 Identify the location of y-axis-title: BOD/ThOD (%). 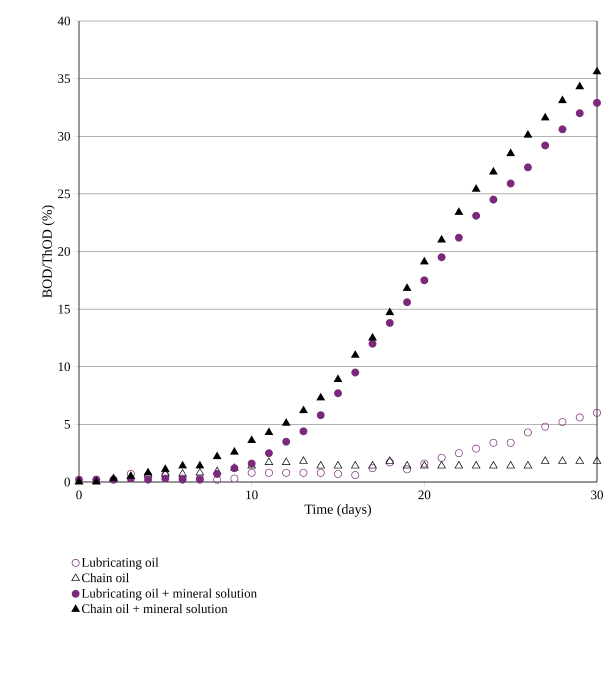
(48, 251).